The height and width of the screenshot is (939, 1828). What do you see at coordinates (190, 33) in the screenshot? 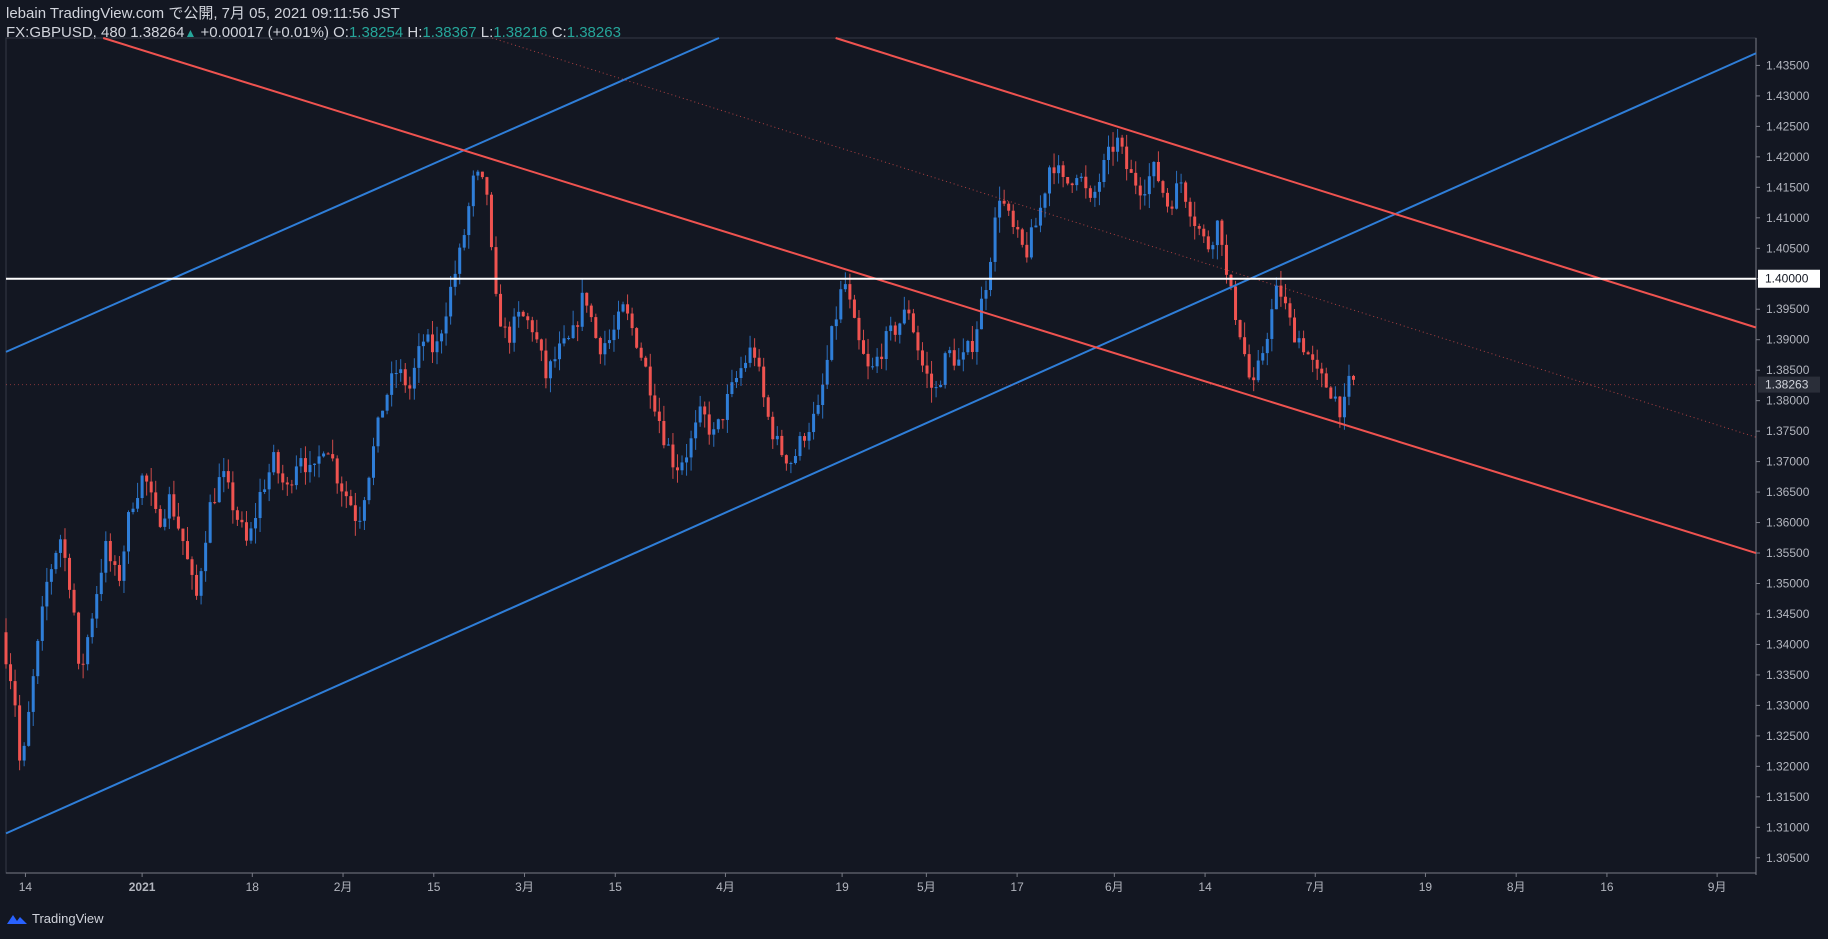
I see `up-arrow-icon: ▲` at bounding box center [190, 33].